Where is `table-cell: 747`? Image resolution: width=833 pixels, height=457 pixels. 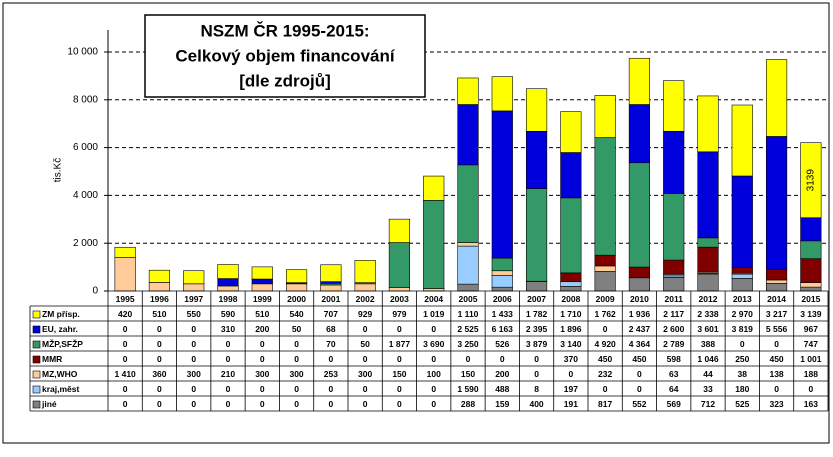 table-cell: 747 is located at coordinates (811, 344).